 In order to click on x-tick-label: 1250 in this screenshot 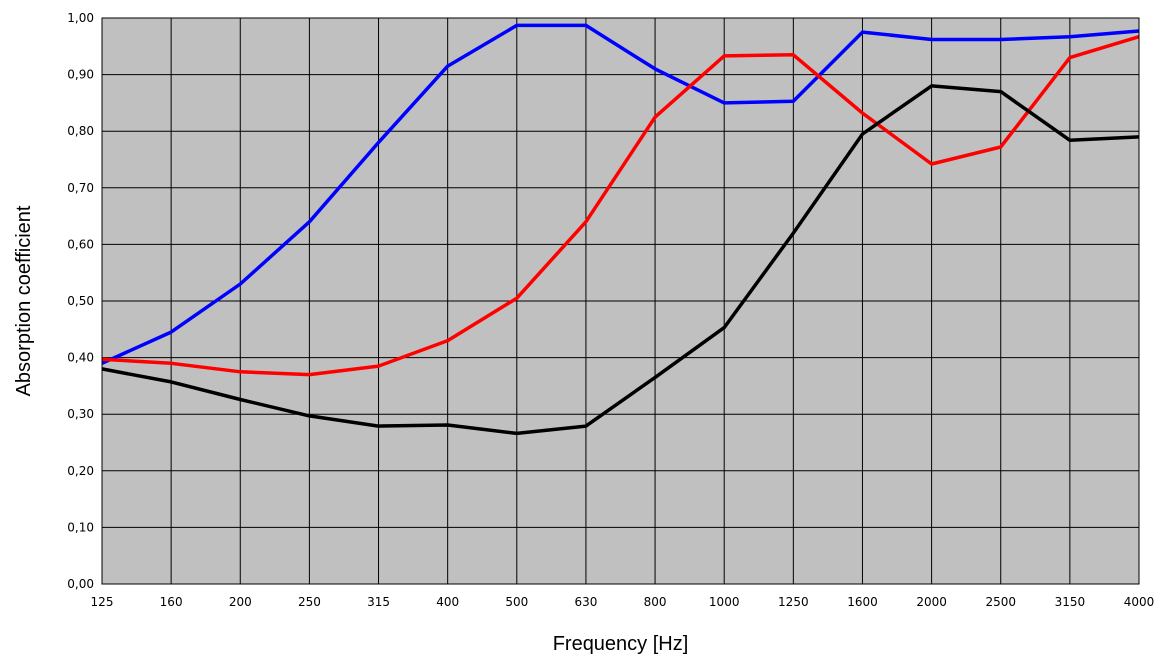, I will do `click(793, 602)`.